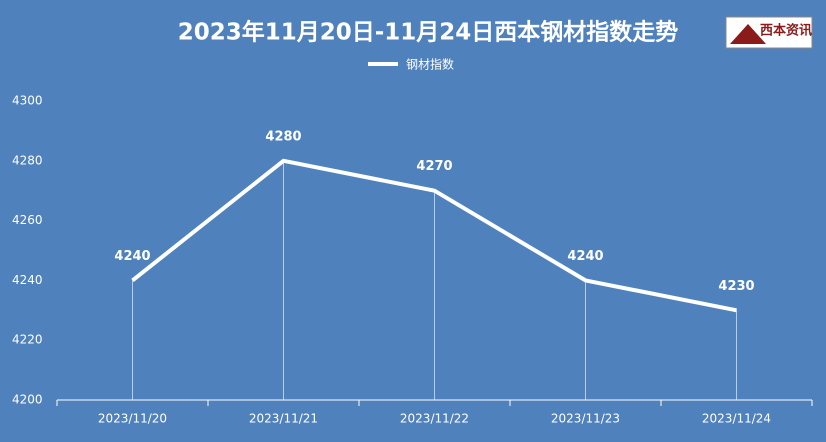 This screenshot has width=826, height=442. What do you see at coordinates (27, 160) in the screenshot?
I see `y-tick-label: 4280` at bounding box center [27, 160].